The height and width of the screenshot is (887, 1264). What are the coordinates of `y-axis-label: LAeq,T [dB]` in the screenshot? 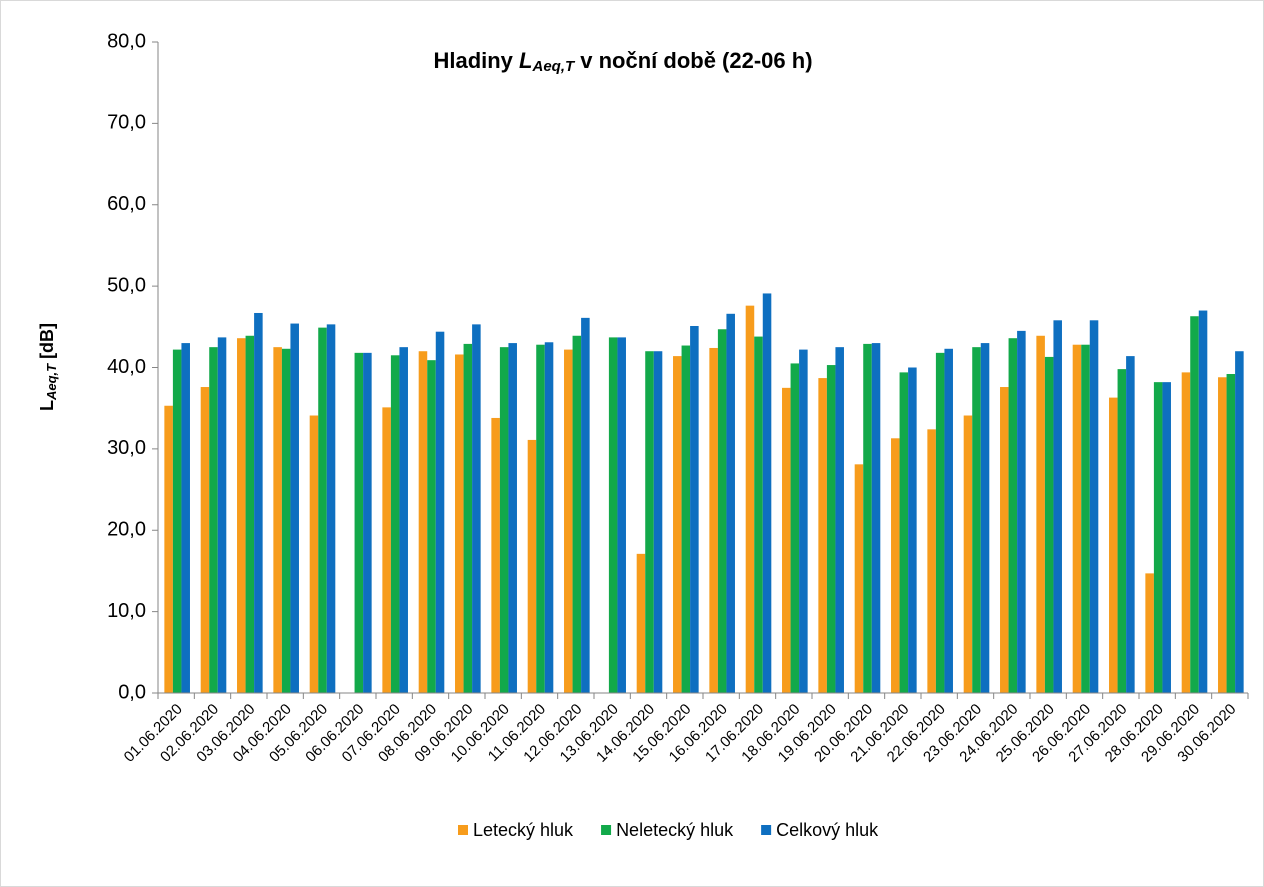 It's located at (48, 367).